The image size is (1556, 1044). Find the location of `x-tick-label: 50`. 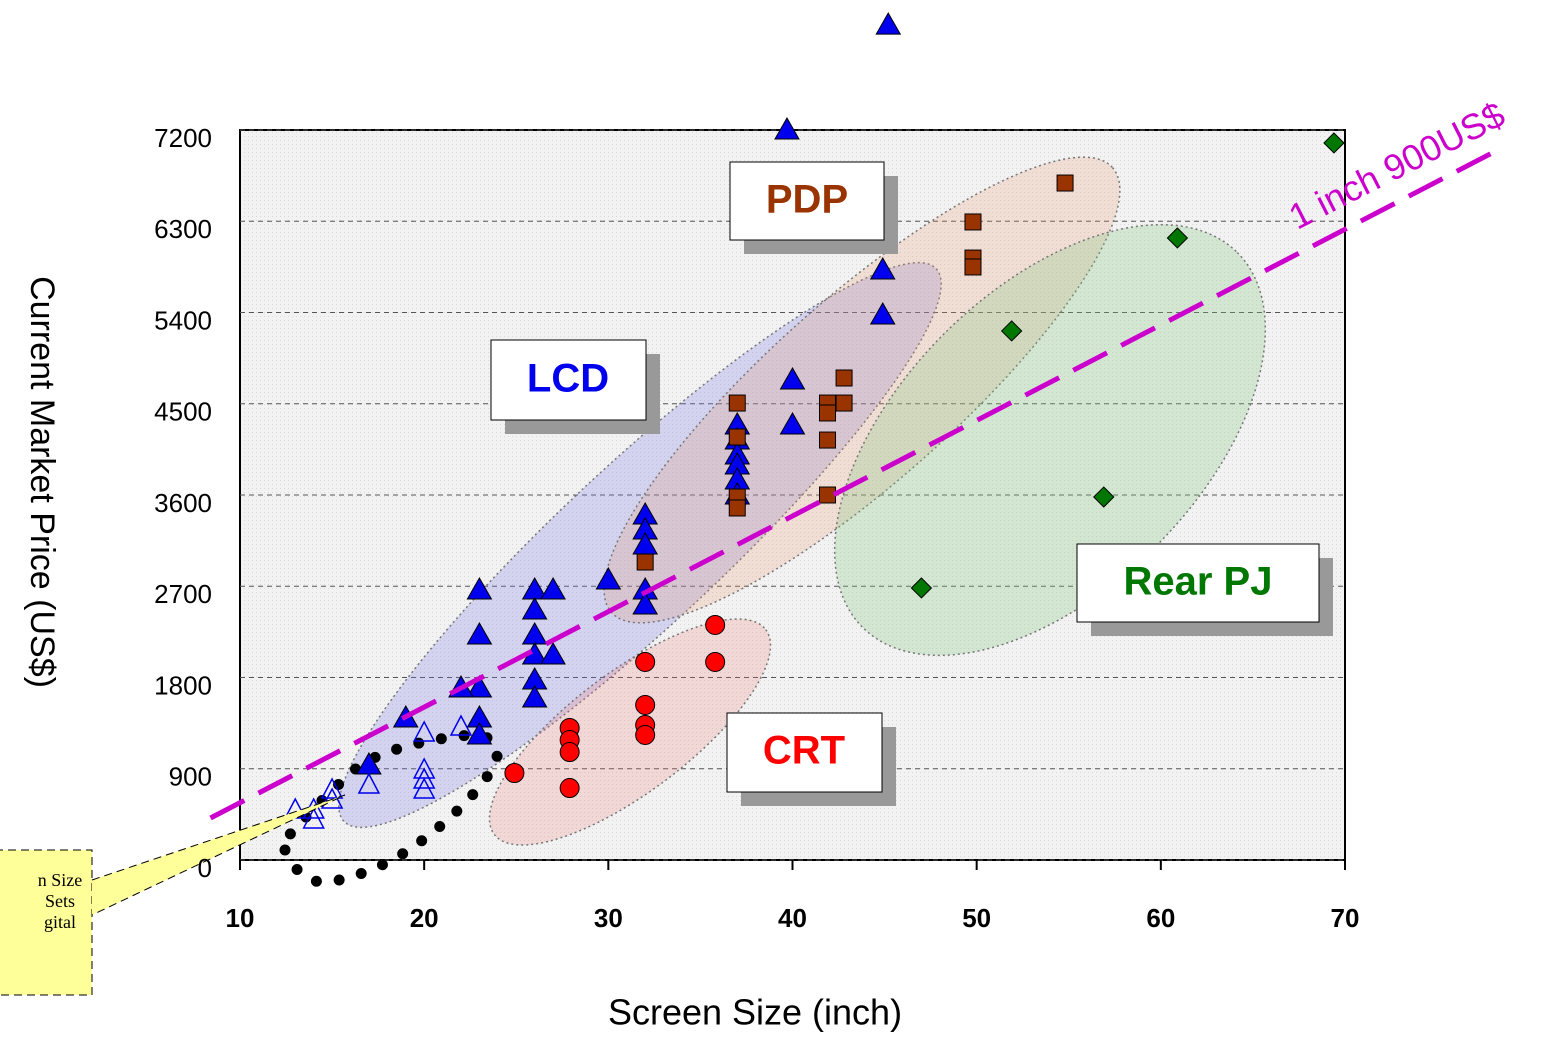

x-tick-label: 50 is located at coordinates (976, 918).